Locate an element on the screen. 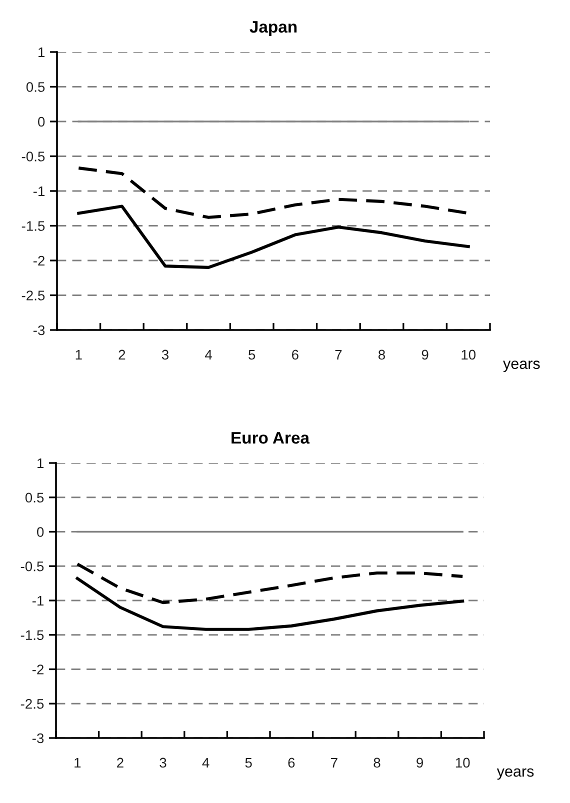 The image size is (570, 803). chart-title: Euro Area is located at coordinates (271, 438).